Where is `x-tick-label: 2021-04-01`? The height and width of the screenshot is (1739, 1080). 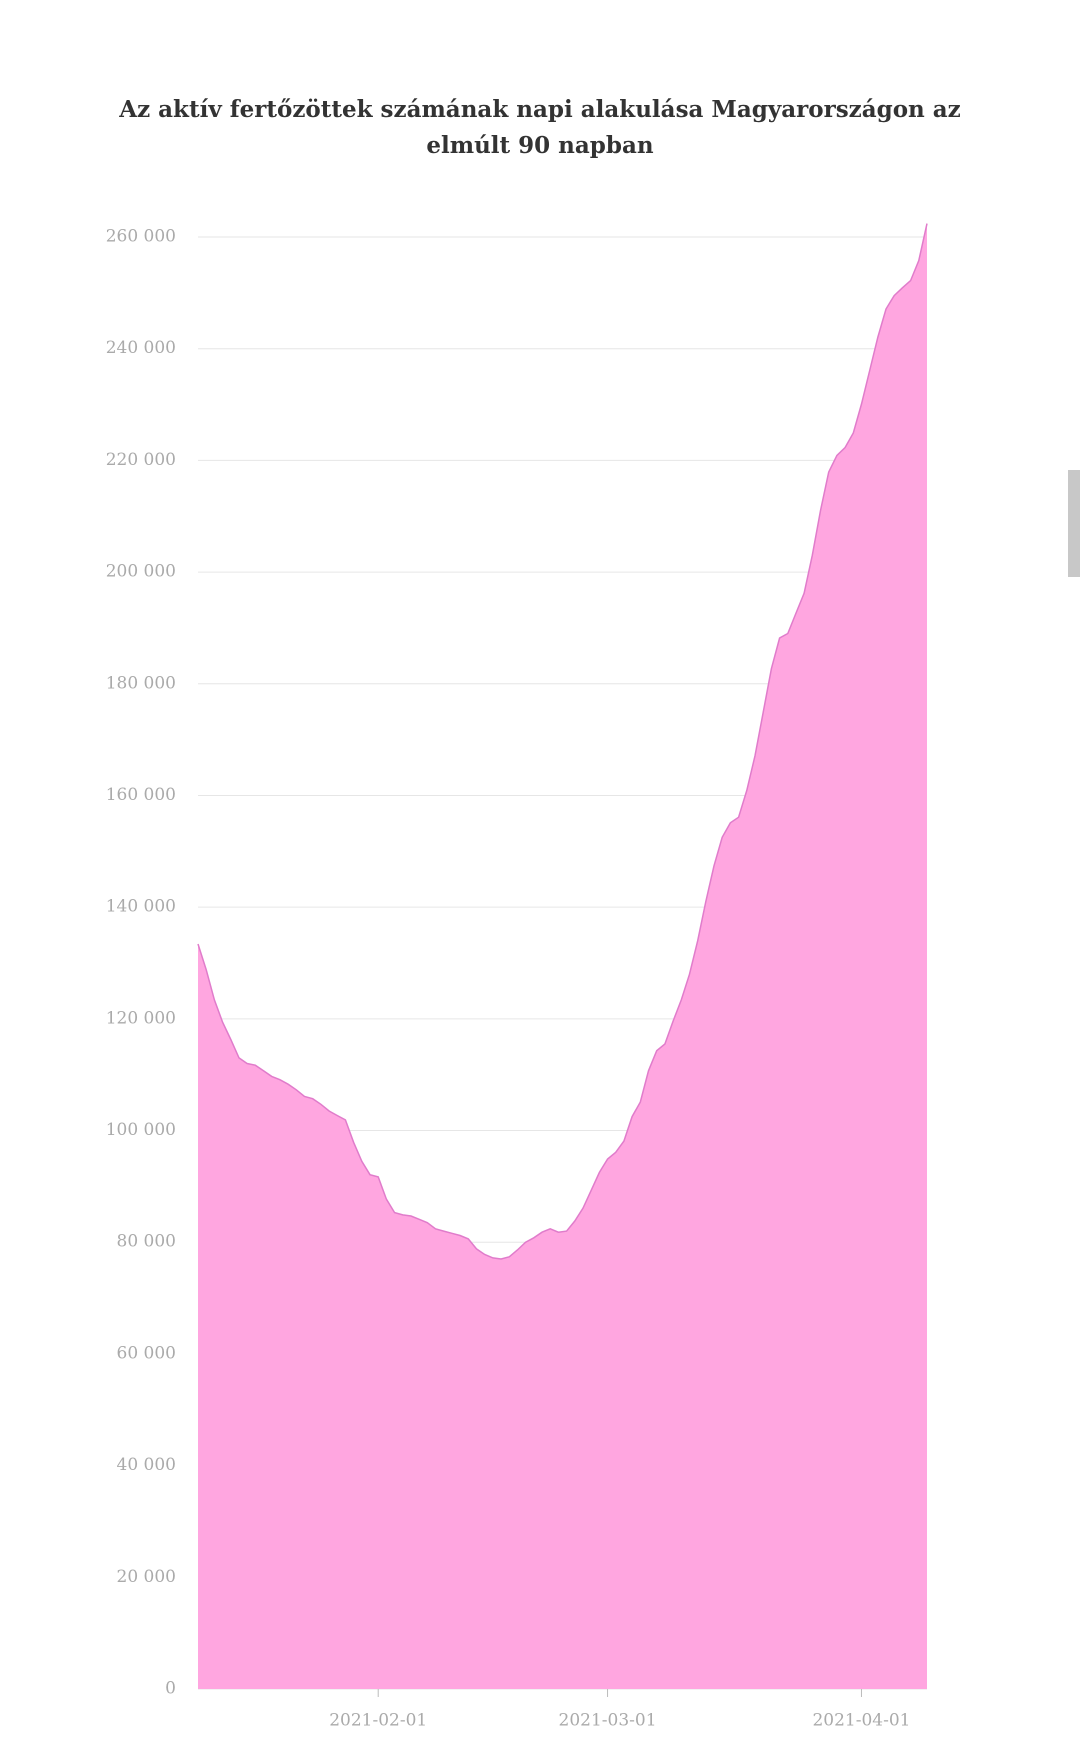 x-tick-label: 2021-04-01 is located at coordinates (861, 1721).